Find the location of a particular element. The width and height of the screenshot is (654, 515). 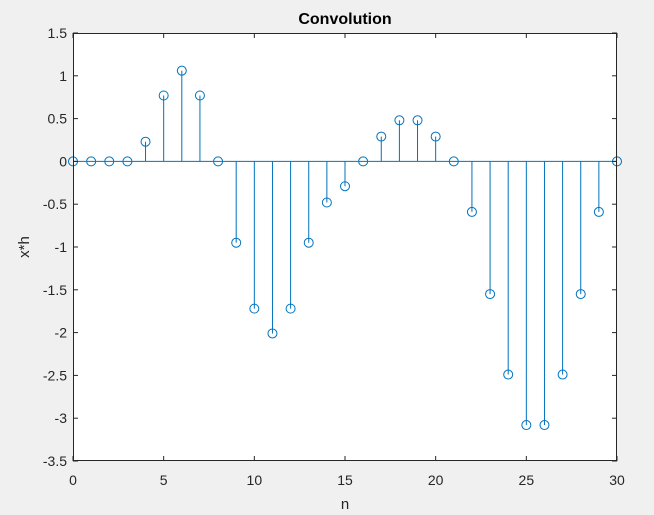

x-tick-label: 30 is located at coordinates (617, 480).